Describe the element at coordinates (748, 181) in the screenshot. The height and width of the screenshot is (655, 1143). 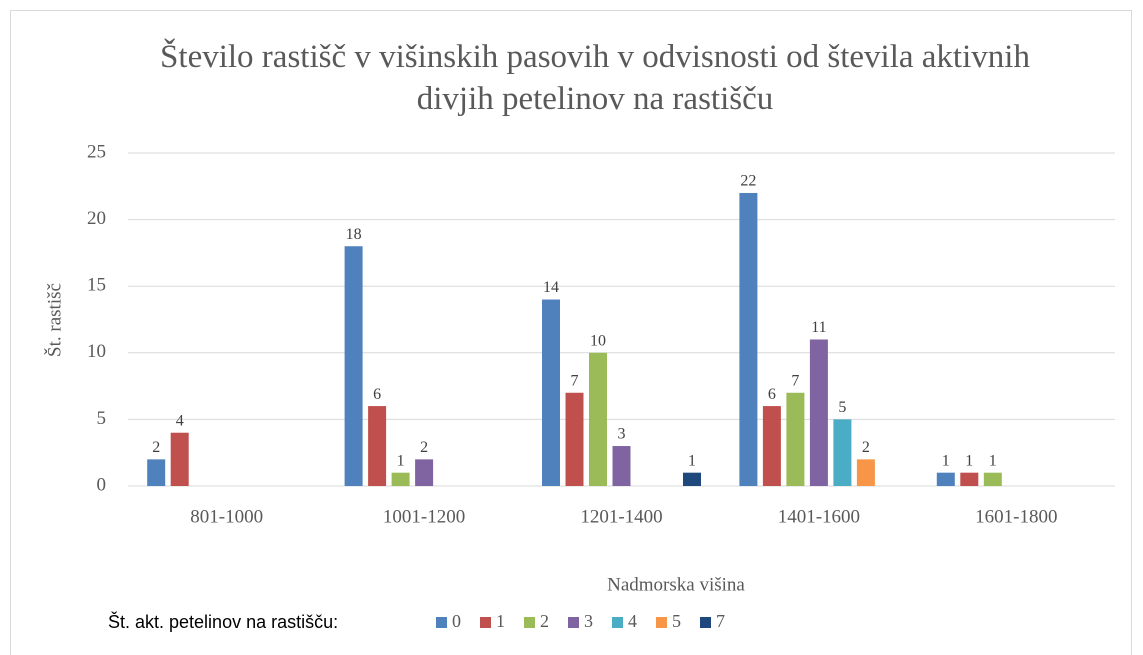
I see `data-label: 22` at that location.